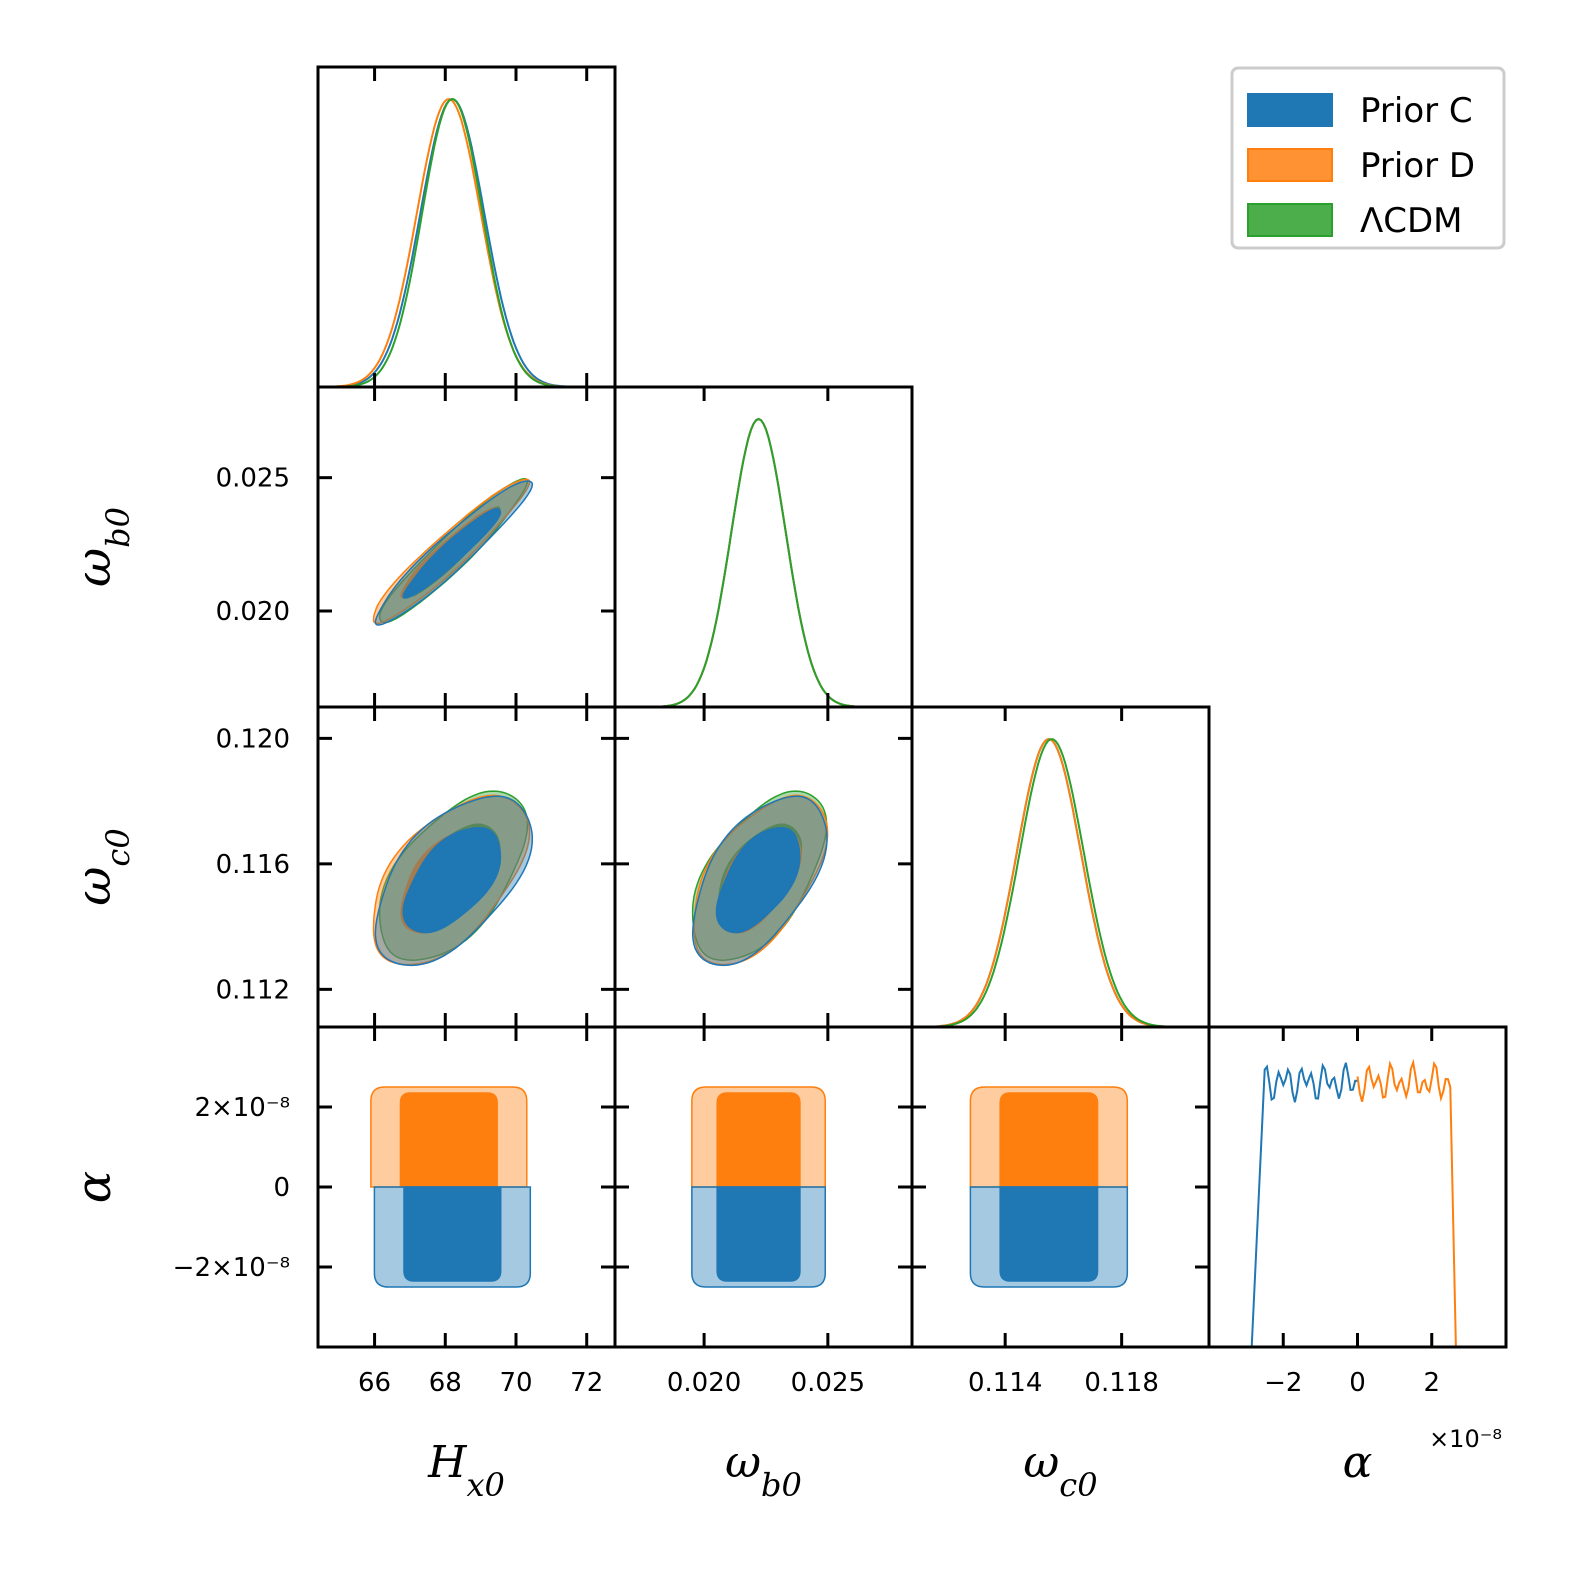 The width and height of the screenshot is (1578, 1583). Describe the element at coordinates (253, 739) in the screenshot. I see `y-tick-label: 0.120` at that location.